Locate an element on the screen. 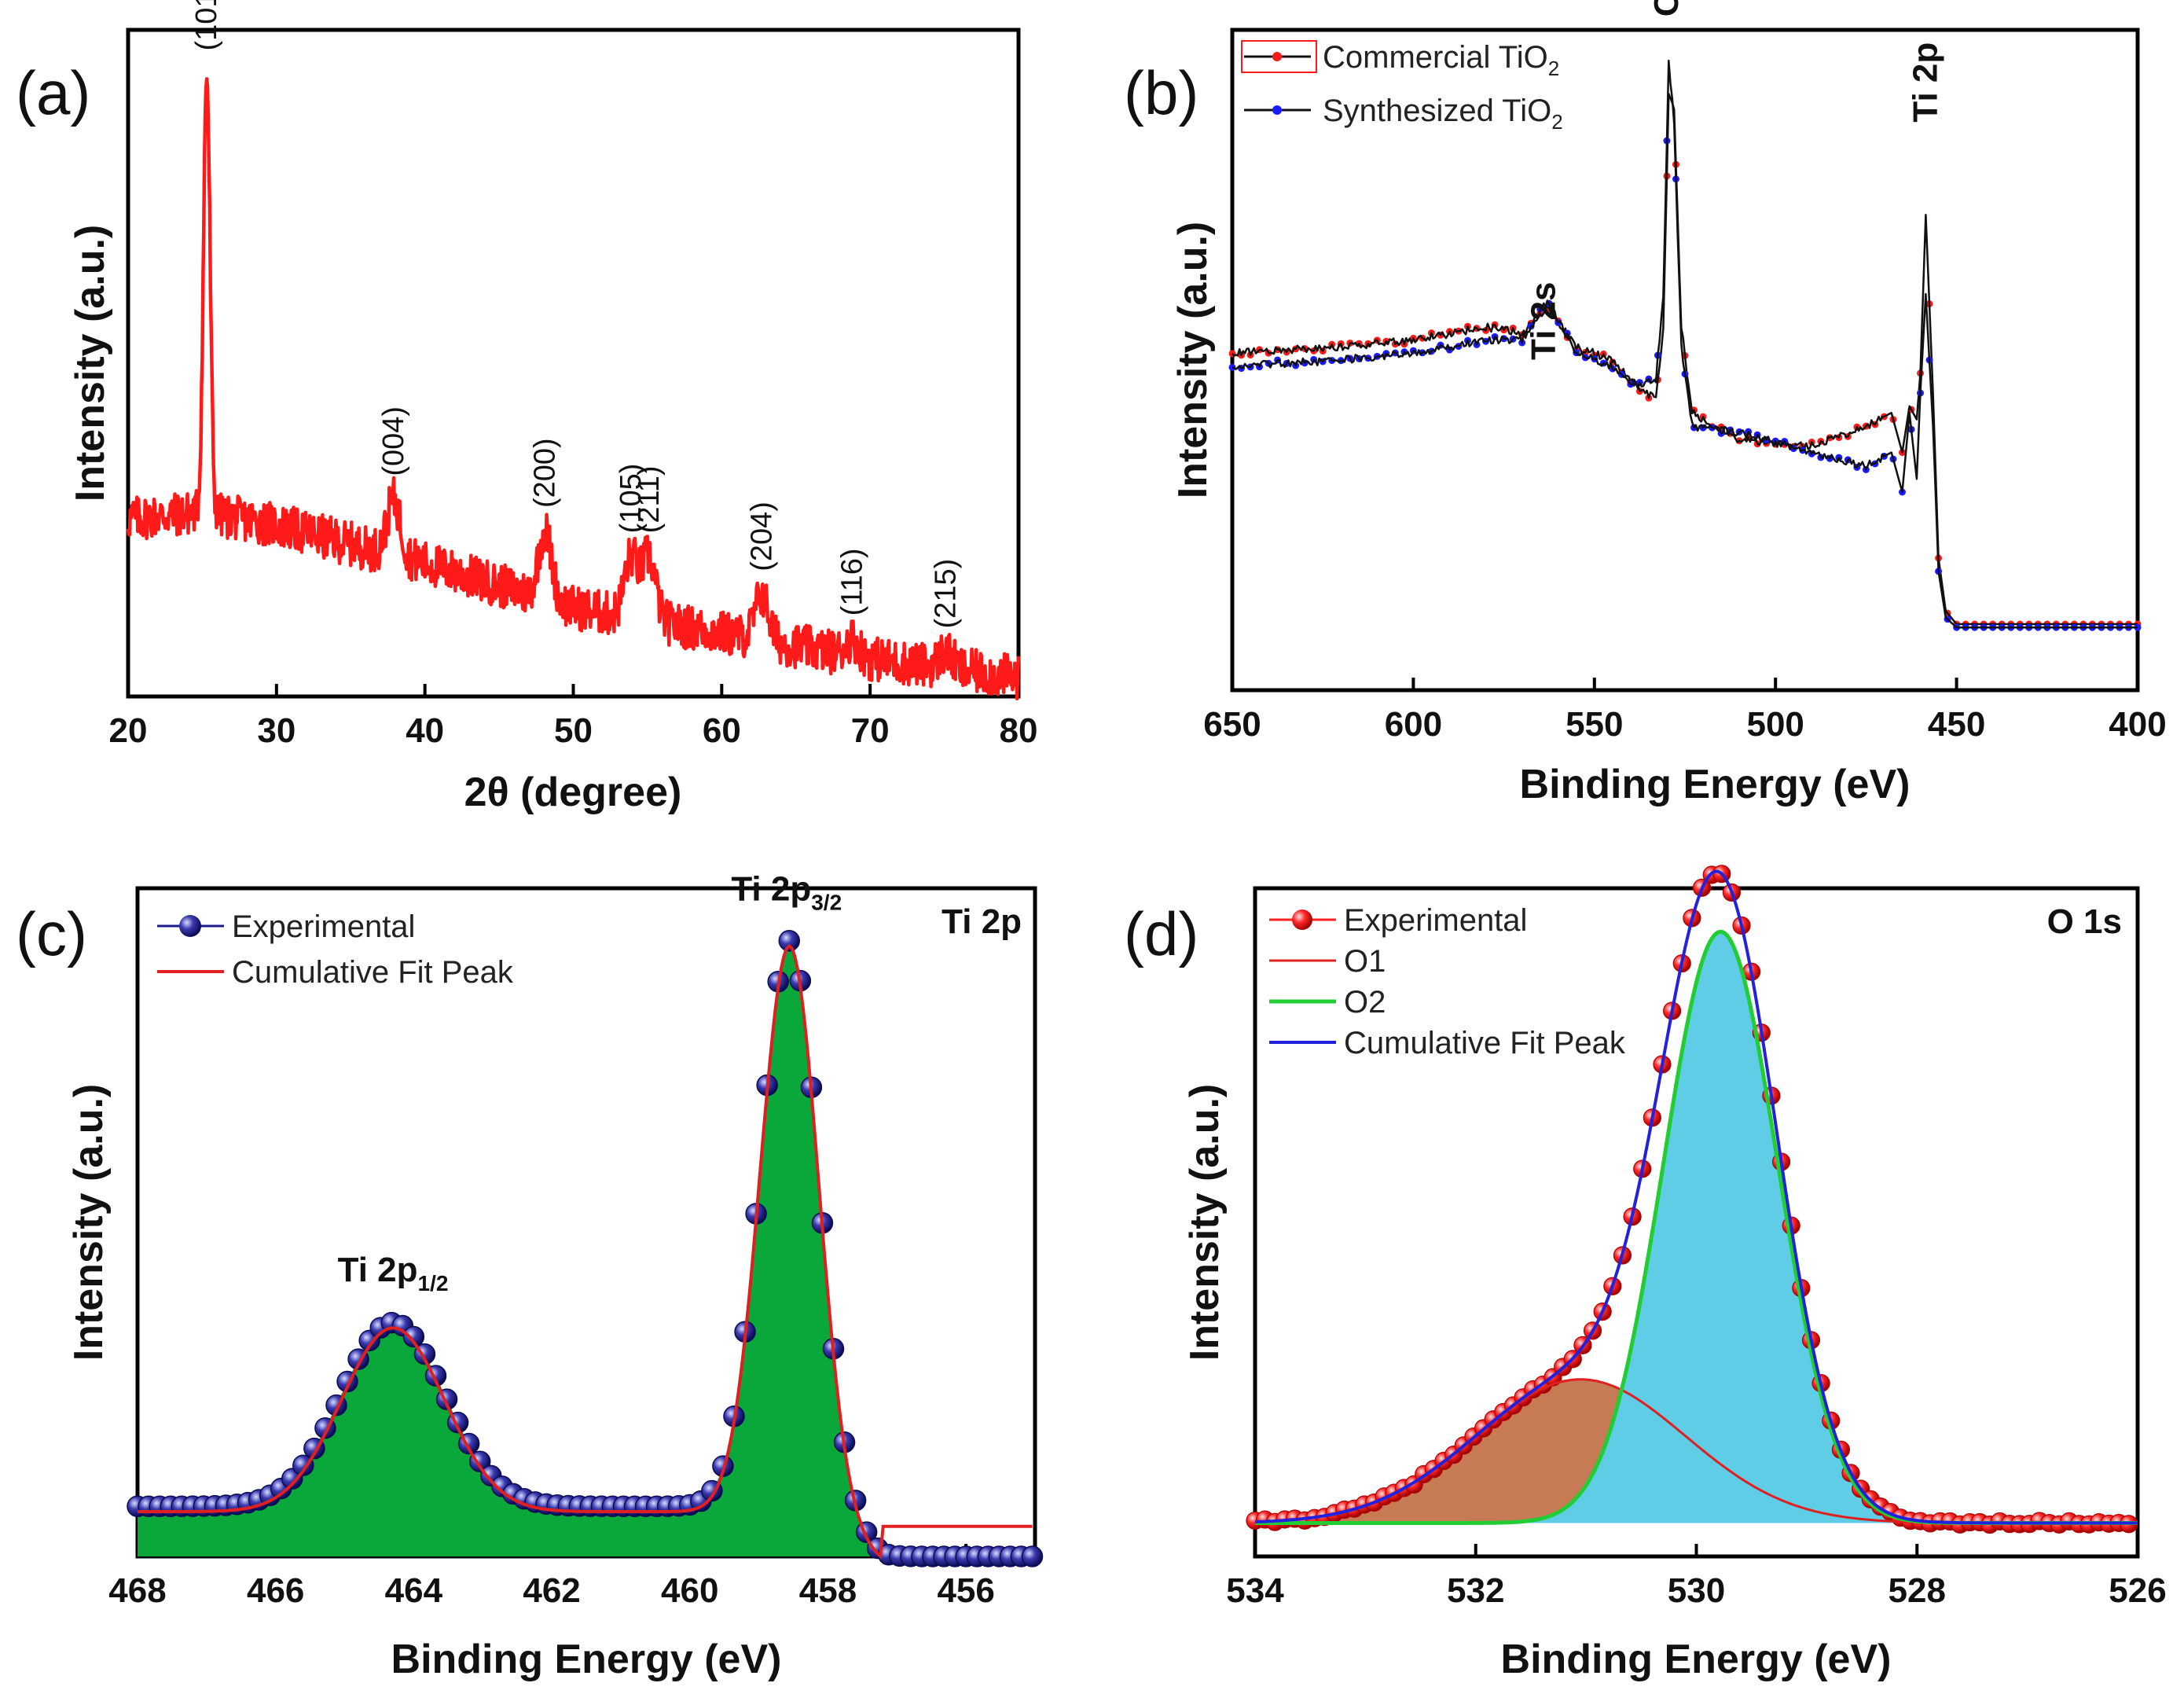 The height and width of the screenshot is (1705, 2184). x-tick-label: 550 is located at coordinates (1594, 724).